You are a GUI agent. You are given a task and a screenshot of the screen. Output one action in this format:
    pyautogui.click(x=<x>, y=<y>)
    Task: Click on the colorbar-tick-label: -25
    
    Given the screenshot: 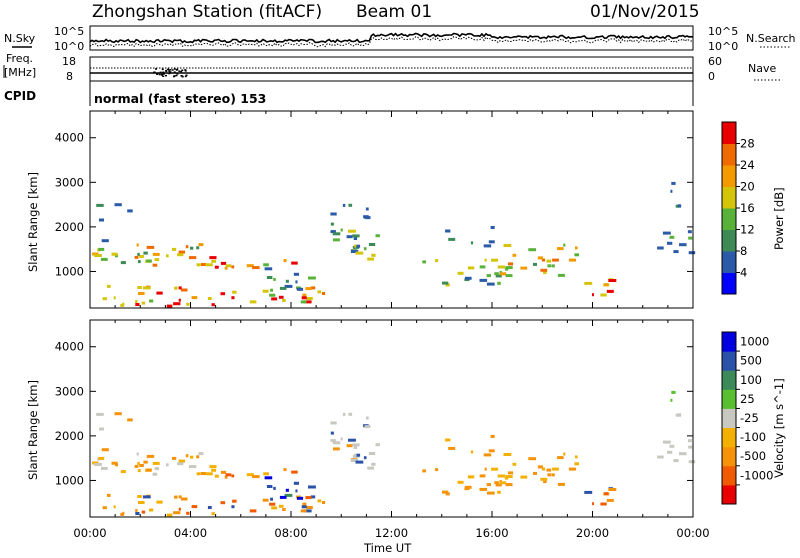 What is the action you would take?
    pyautogui.click(x=749, y=418)
    